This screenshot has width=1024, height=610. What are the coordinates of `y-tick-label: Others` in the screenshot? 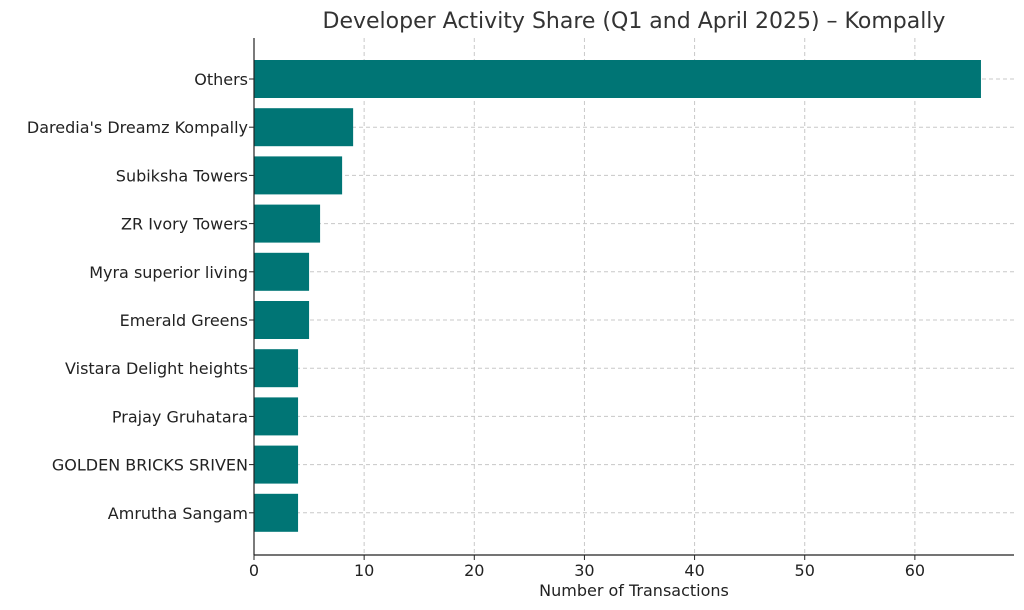 It's located at (221, 79).